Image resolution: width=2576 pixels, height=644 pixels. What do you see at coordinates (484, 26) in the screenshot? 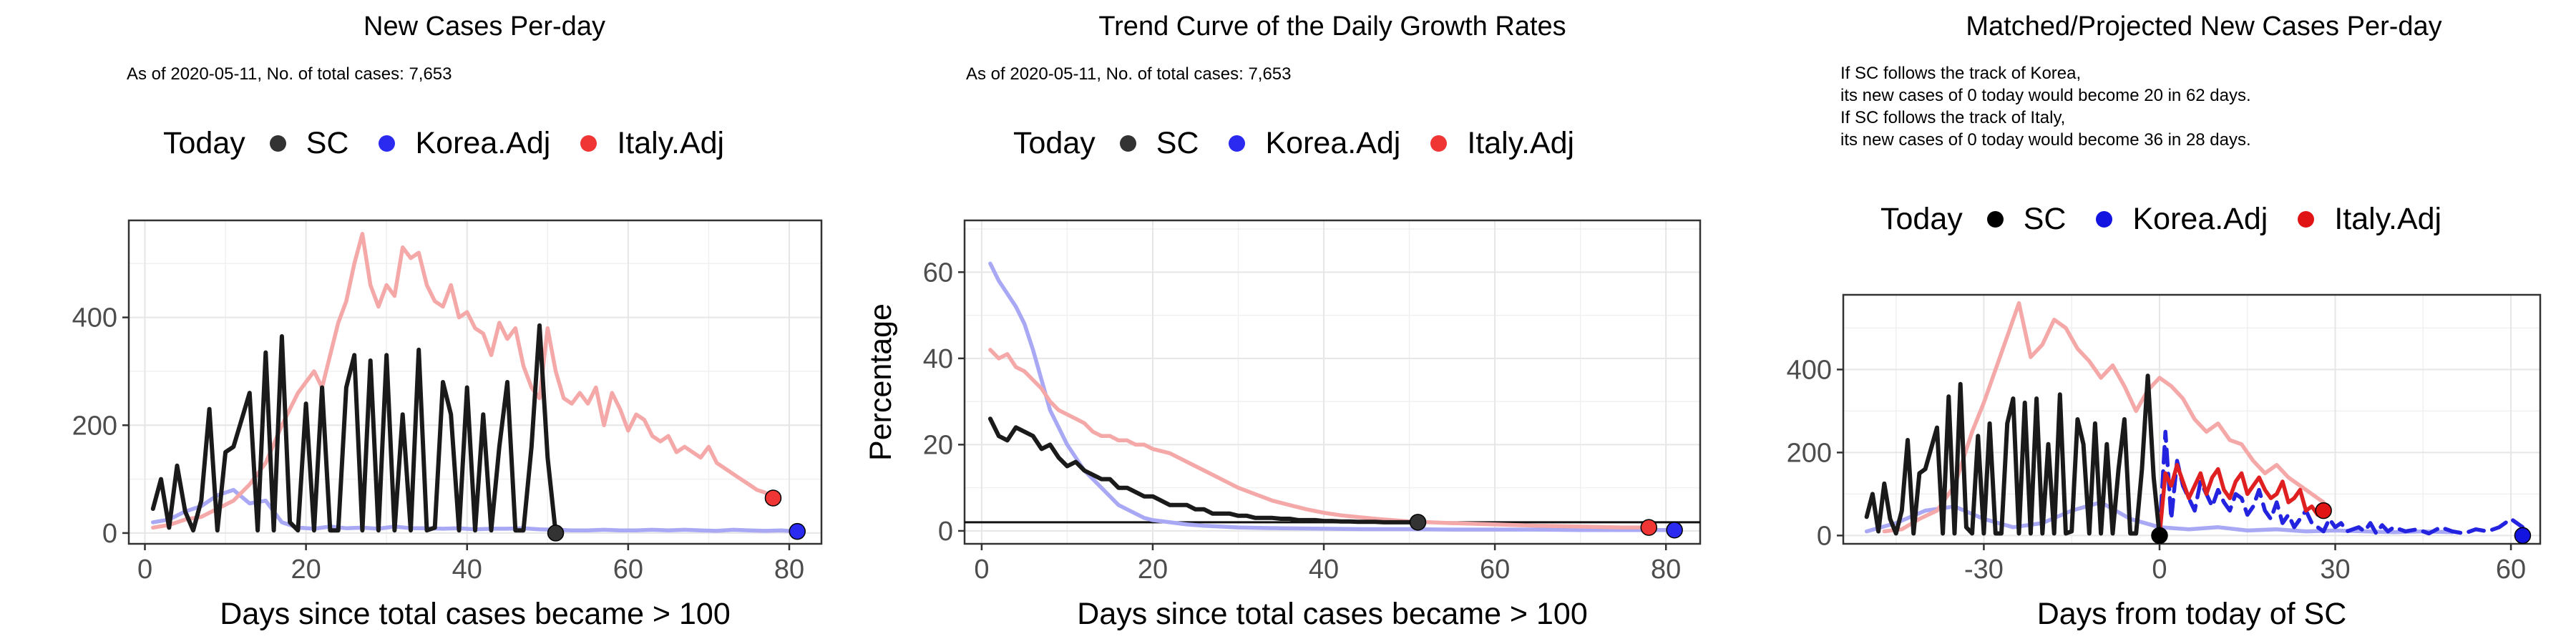
I see `chart-title: New Cases Per-day` at bounding box center [484, 26].